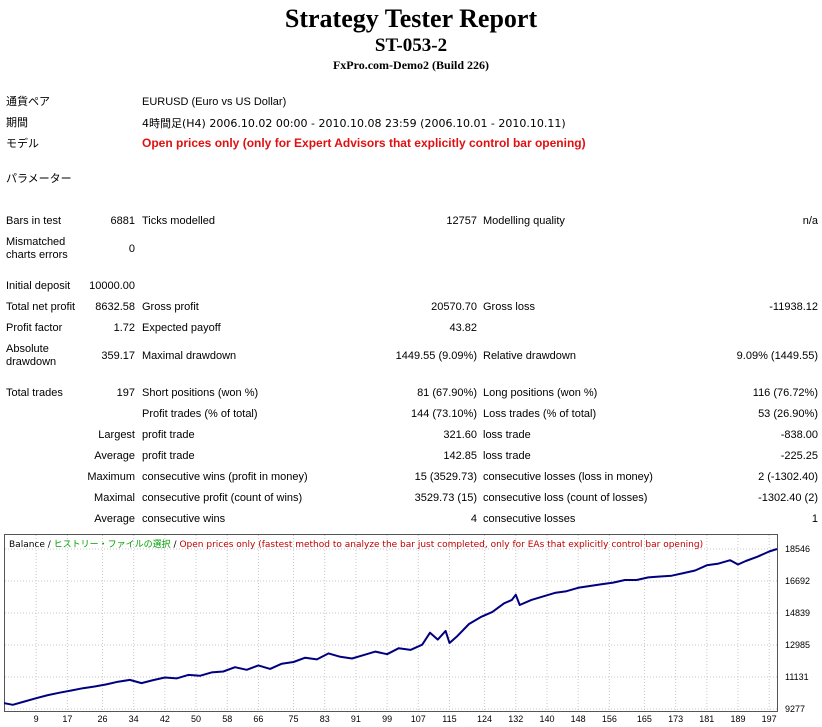  I want to click on legend-sep-1: /, so click(49, 545).